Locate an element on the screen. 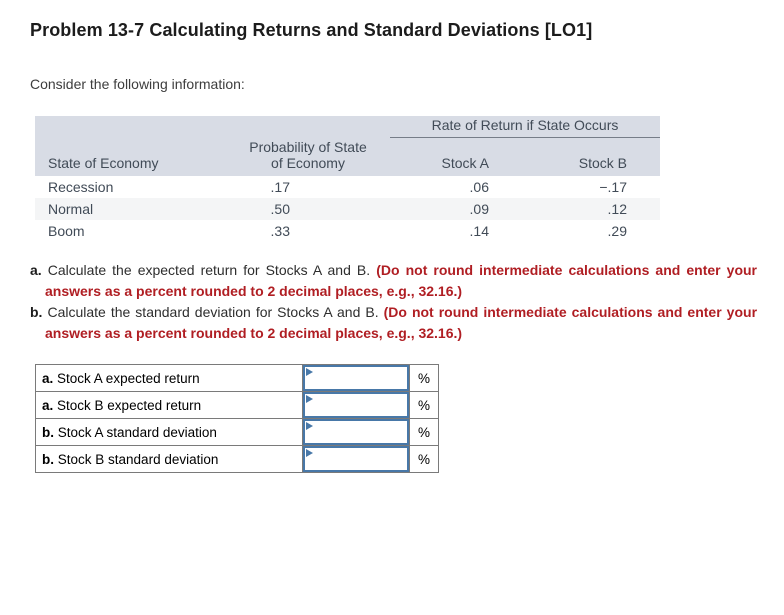  instruction-b-label: b. is located at coordinates (36, 312).